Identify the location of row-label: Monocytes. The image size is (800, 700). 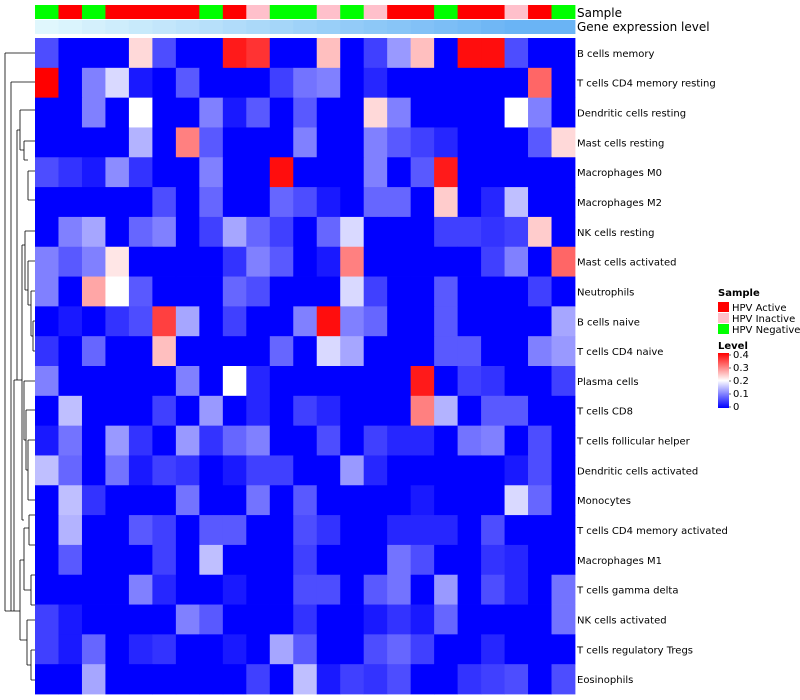
(604, 501).